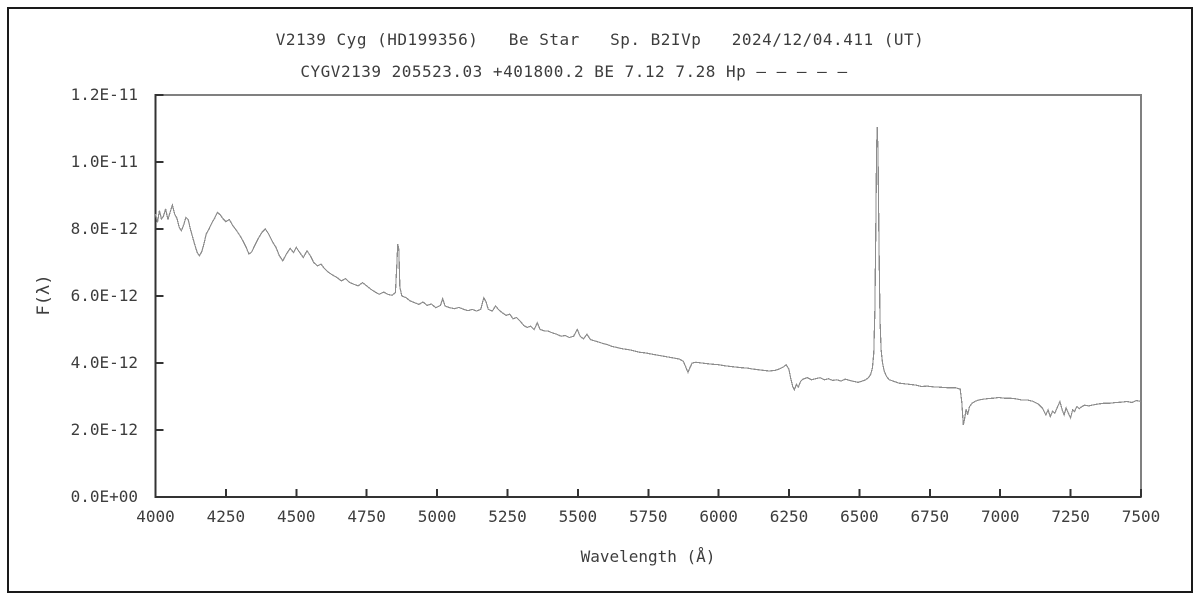 This screenshot has height=600, width=1200. What do you see at coordinates (437, 516) in the screenshot?
I see `x-tick-label: 5000` at bounding box center [437, 516].